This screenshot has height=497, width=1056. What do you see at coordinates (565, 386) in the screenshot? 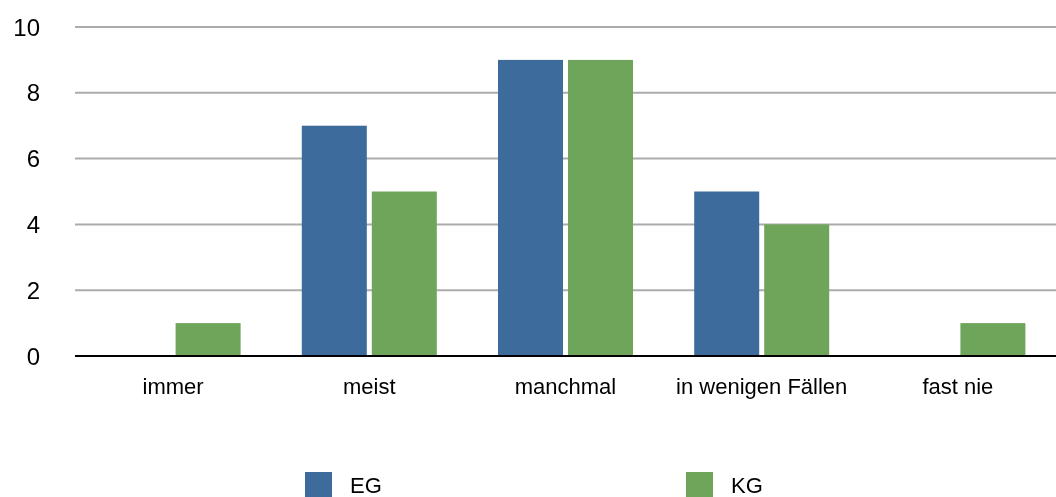
I see `x-tick-label: manchmal` at bounding box center [565, 386].